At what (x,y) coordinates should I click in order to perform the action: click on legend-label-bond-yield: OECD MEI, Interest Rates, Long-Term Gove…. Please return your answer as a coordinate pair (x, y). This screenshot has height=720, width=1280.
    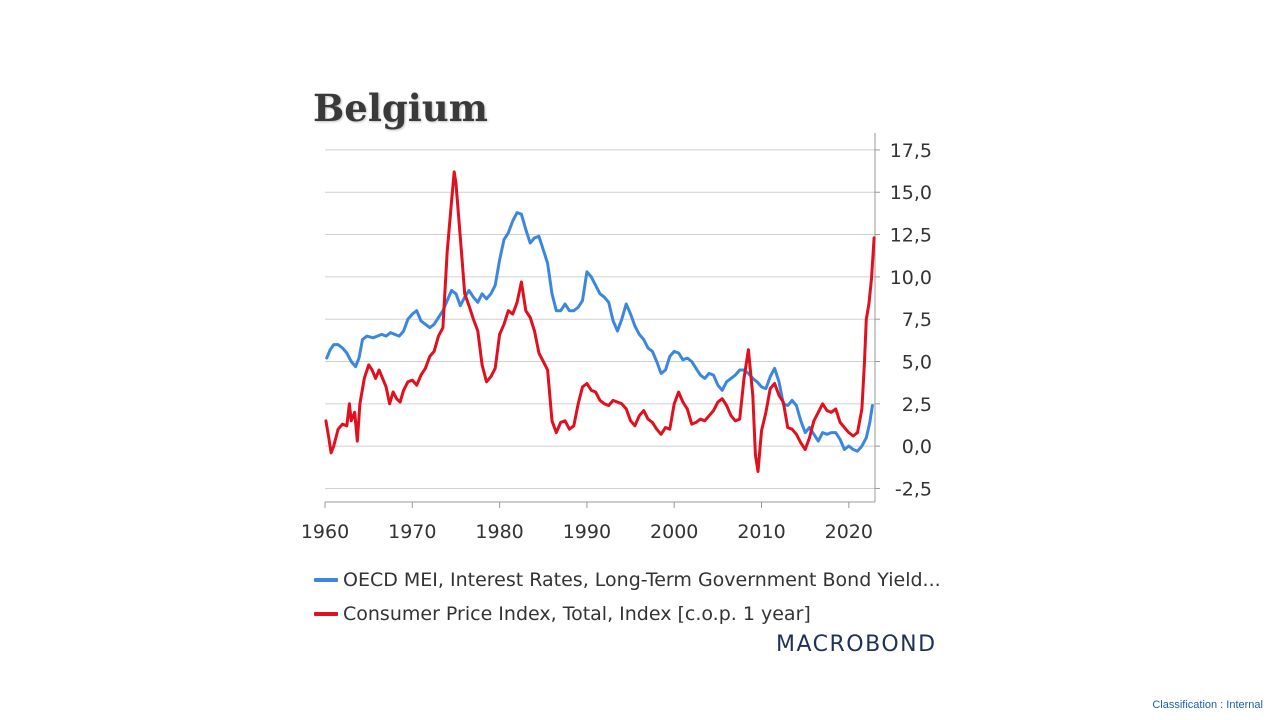
    Looking at the image, I should click on (642, 580).